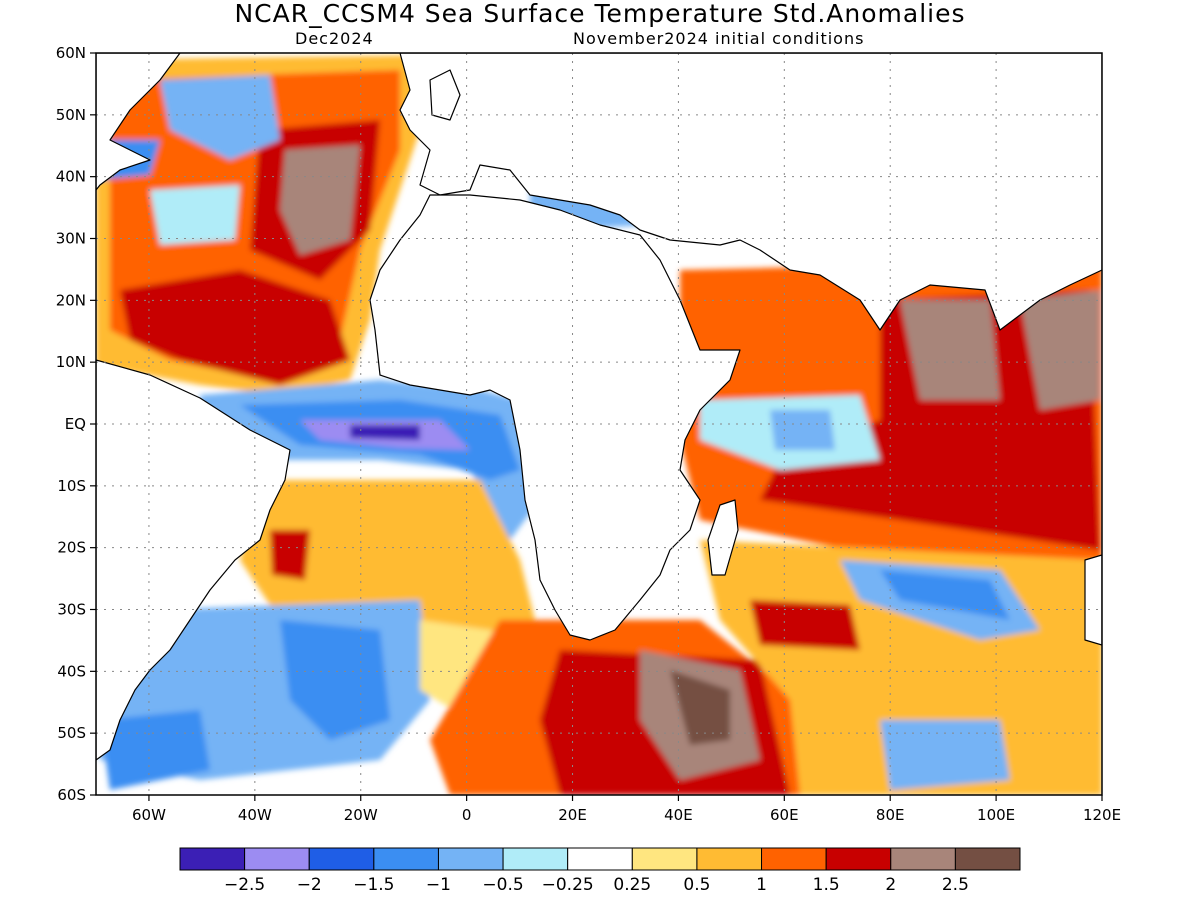 This screenshot has width=1200, height=900. Describe the element at coordinates (761, 885) in the screenshot. I see `colorbar-label: 1` at that location.